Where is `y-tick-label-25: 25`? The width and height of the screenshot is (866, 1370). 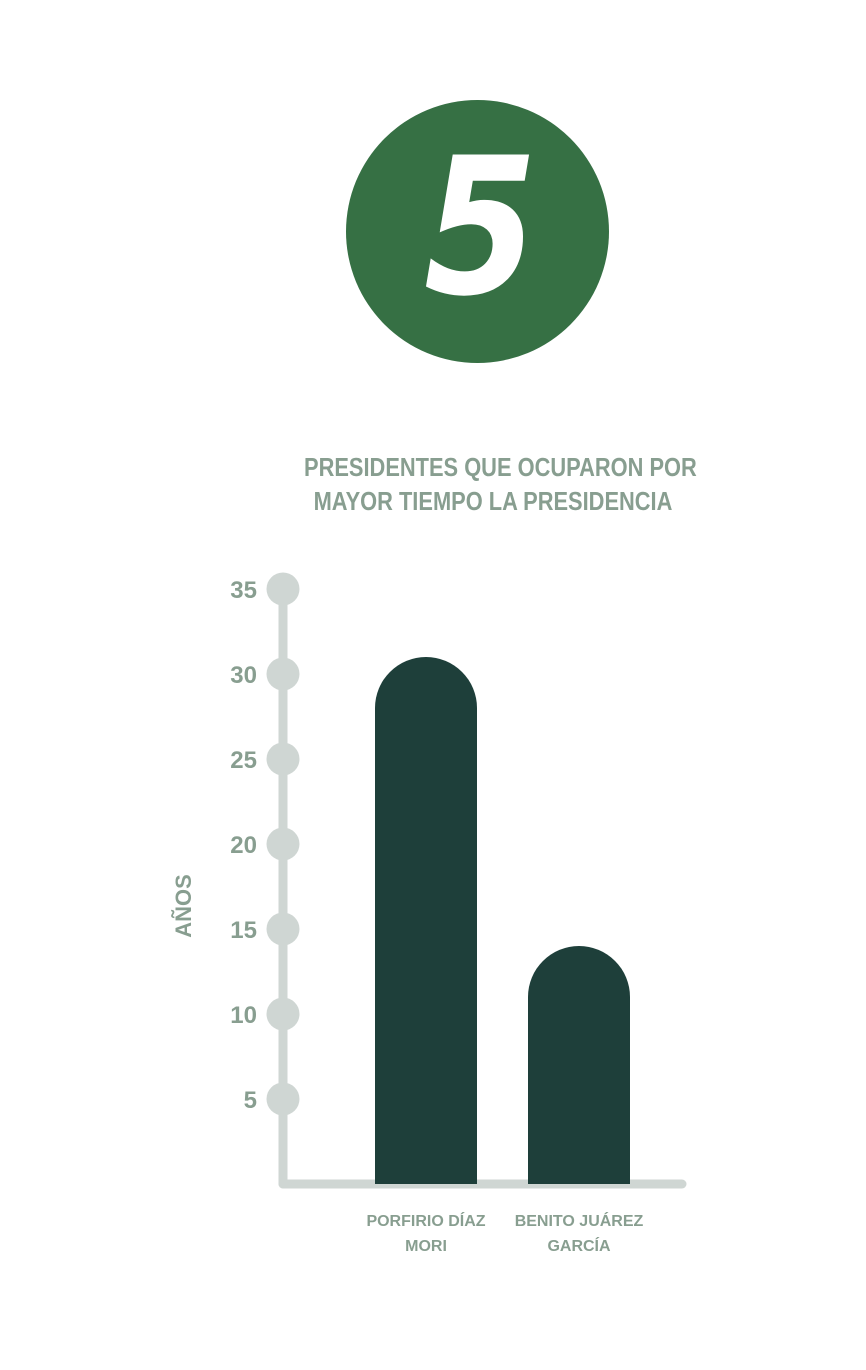
y-tick-label-25: 25 is located at coordinates (243, 760).